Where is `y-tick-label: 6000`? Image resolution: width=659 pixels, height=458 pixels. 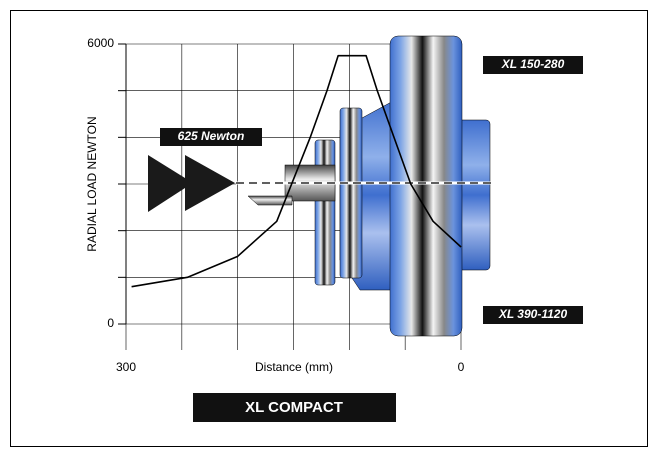
y-tick-label: 6000 is located at coordinates (100, 43).